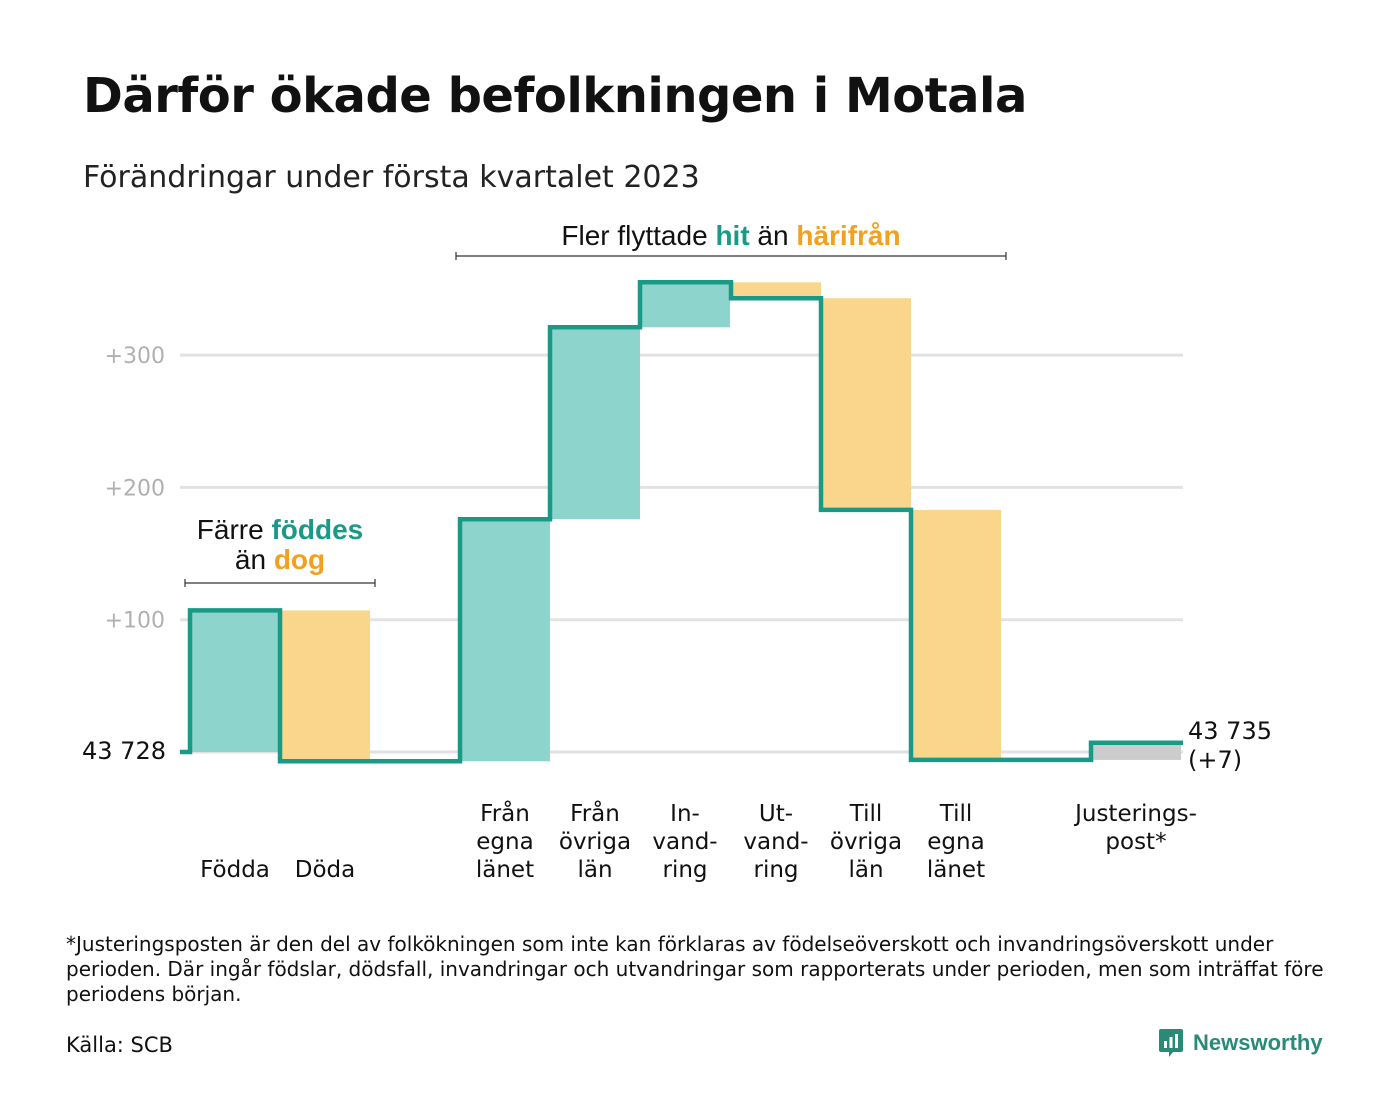 The width and height of the screenshot is (1400, 1120). Describe the element at coordinates (325, 870) in the screenshot. I see `category-label: Döda` at that location.